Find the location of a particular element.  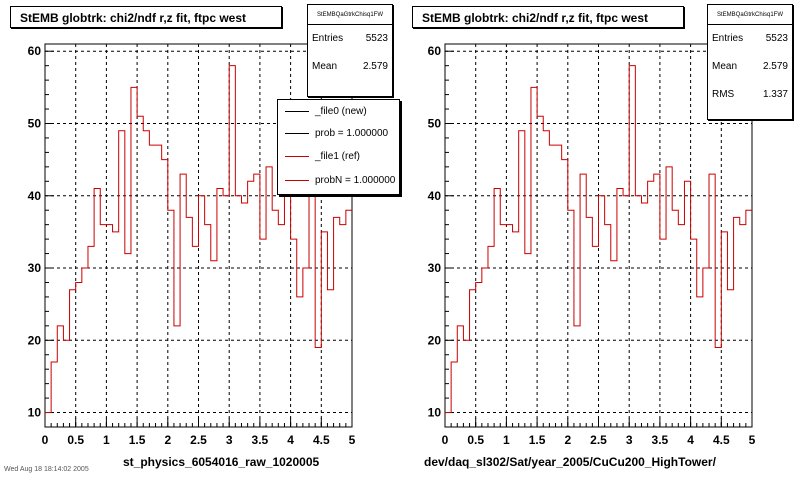

footer-timestamp: Wed Aug 18 18:14:02 2005 is located at coordinates (46, 469).